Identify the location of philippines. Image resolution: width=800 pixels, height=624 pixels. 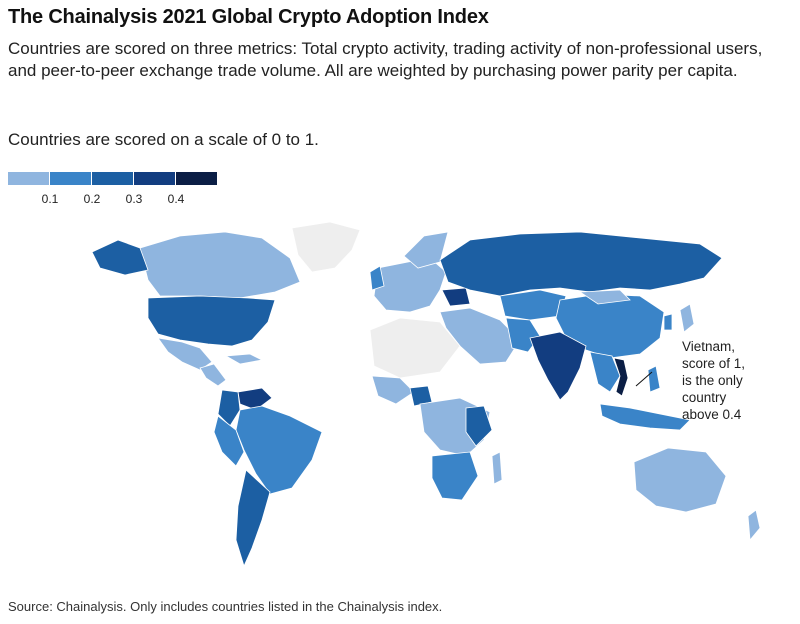
(654, 379).